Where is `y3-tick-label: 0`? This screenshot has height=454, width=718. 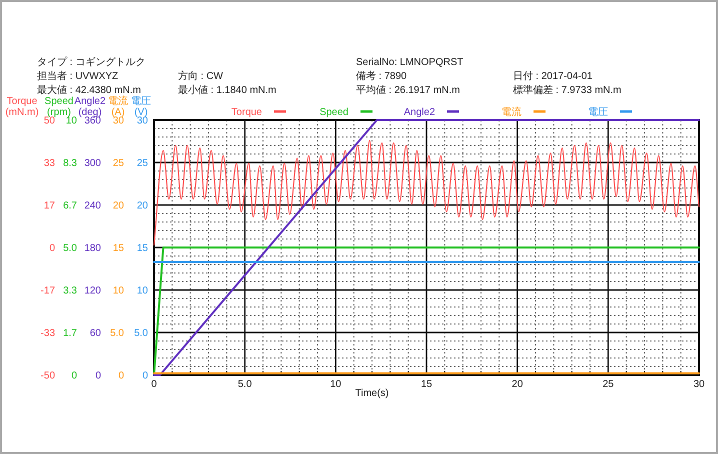
y3-tick-label: 0 is located at coordinates (98, 376).